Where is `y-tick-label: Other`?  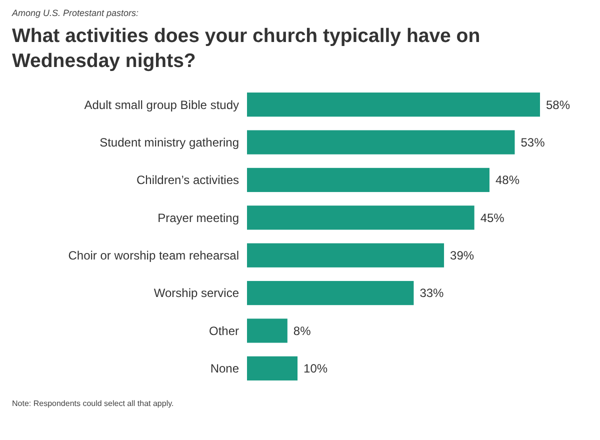 y-tick-label: Other is located at coordinates (223, 331).